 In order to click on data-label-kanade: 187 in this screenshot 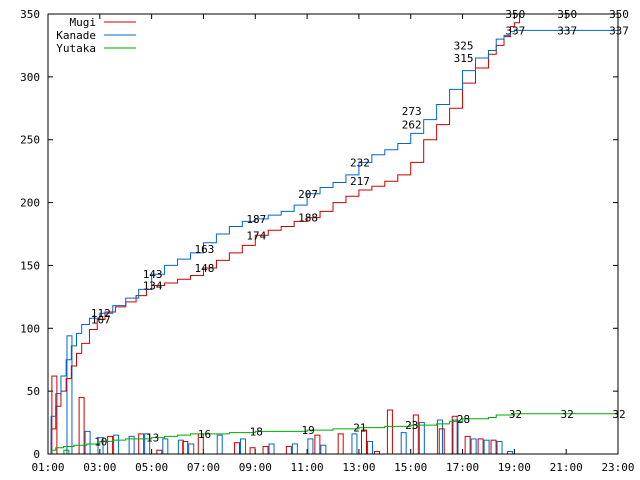, I will do `click(256, 219)`.